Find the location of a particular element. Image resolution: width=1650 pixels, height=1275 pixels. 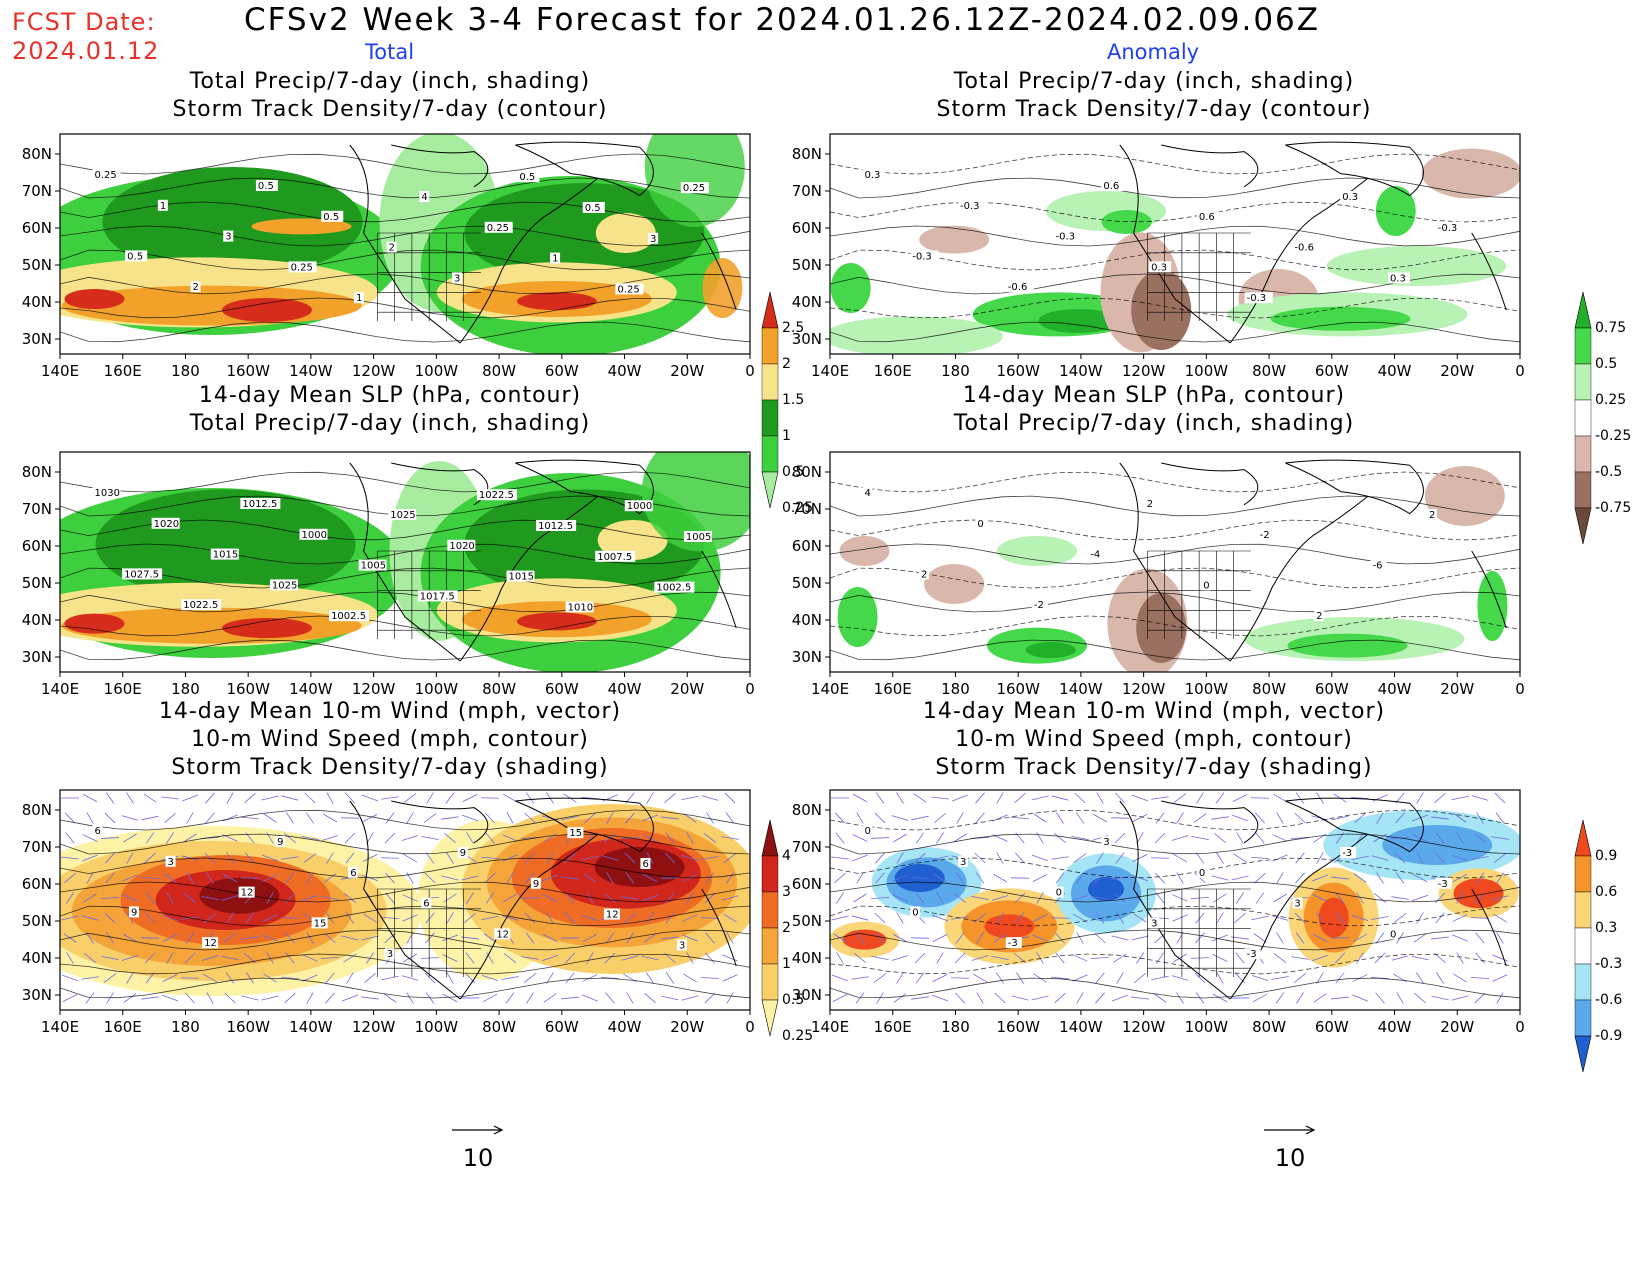

contour-label: 1030 is located at coordinates (107, 493).